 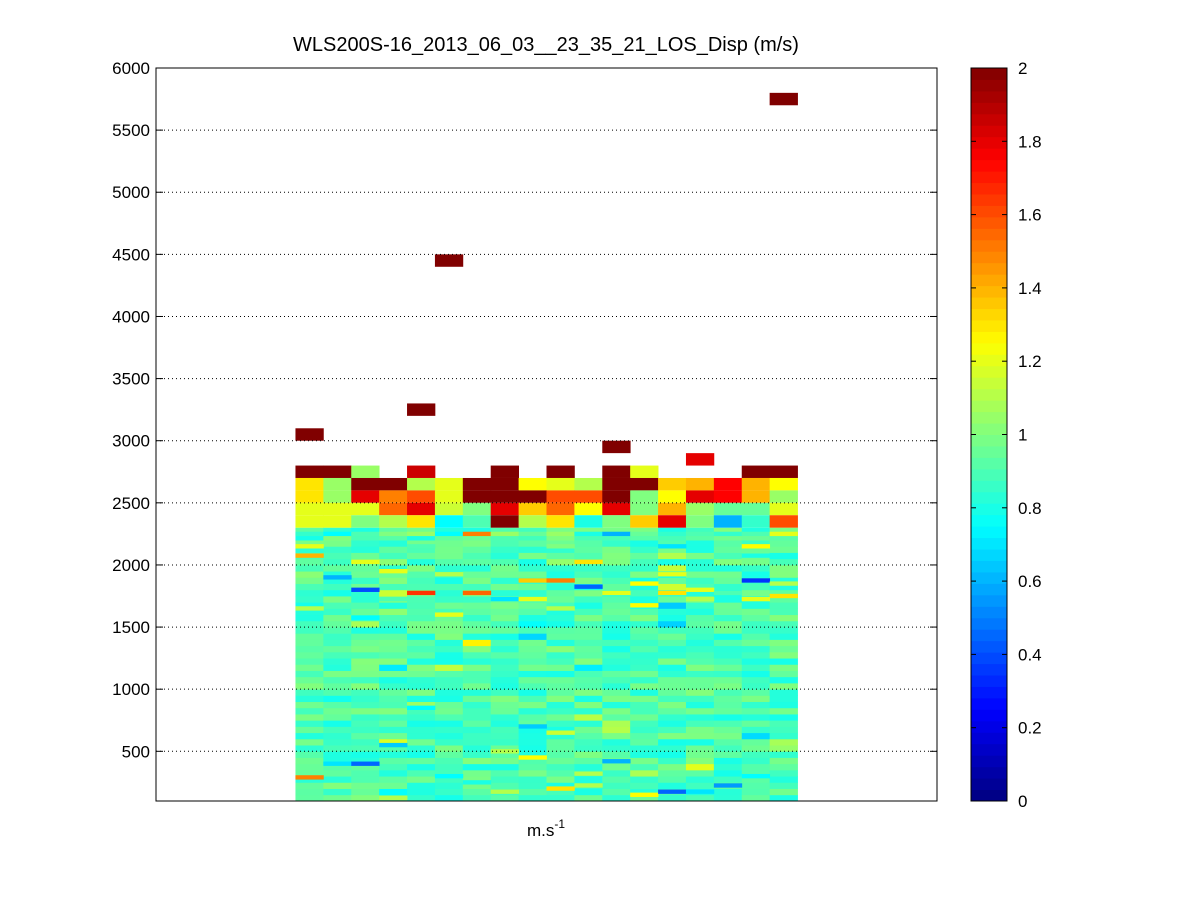 What do you see at coordinates (136, 751) in the screenshot?
I see `y-tick-label: 500` at bounding box center [136, 751].